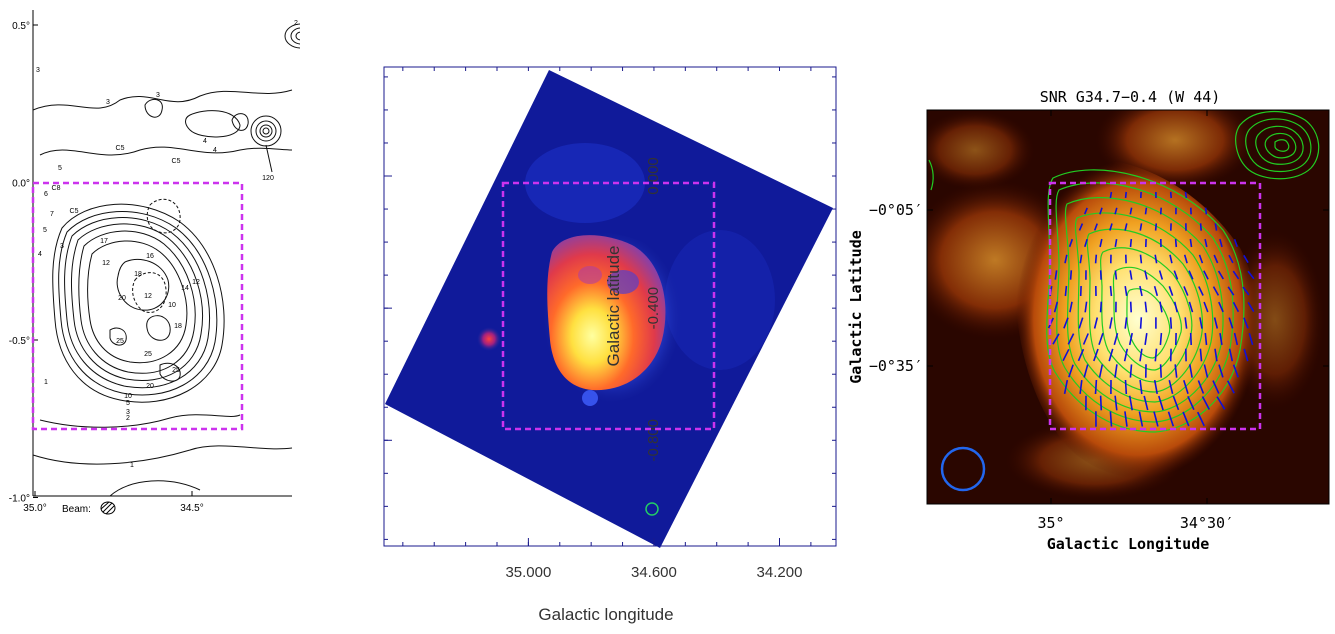 This screenshot has height=634, width=1335. Describe the element at coordinates (122, 298) in the screenshot. I see `contour-label: 20` at that location.